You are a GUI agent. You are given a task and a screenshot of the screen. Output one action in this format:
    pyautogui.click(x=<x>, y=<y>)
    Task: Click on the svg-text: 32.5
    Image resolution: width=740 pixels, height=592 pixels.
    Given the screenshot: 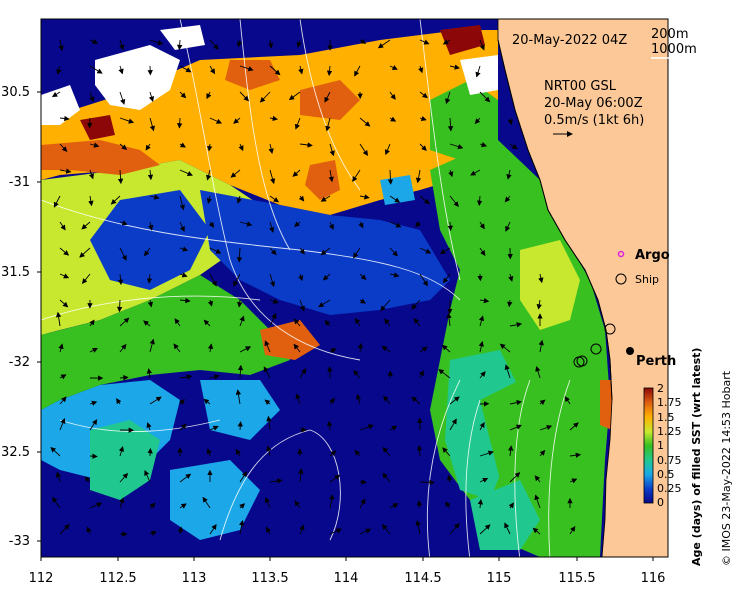 What is the action you would take?
    pyautogui.click(x=15, y=452)
    